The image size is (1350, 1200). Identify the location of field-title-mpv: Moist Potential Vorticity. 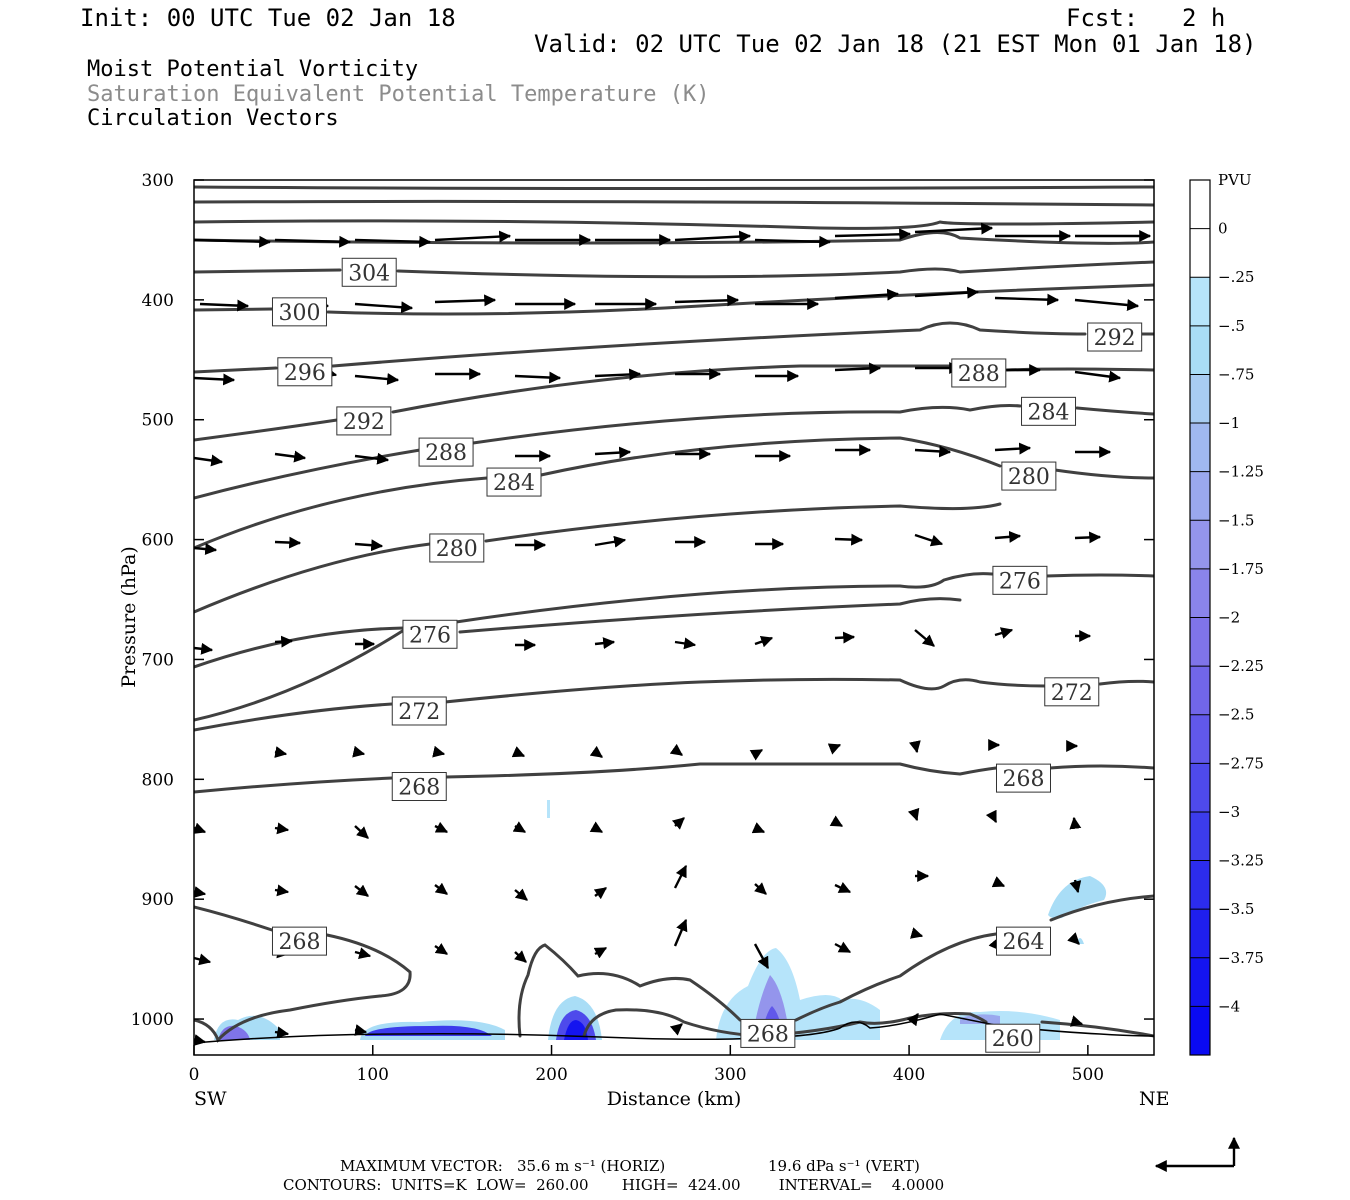
(253, 69).